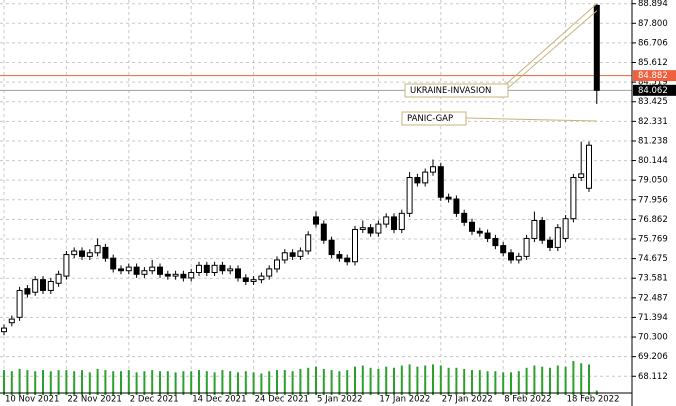  I want to click on y-tick-label: 88.894, so click(653, 4).